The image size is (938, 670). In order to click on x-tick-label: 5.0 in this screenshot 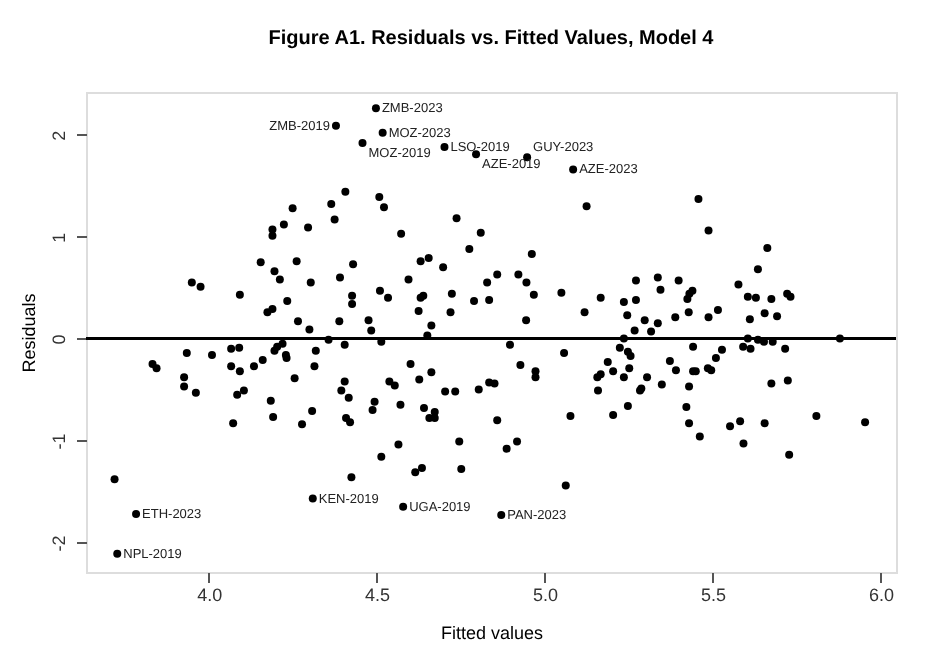, I will do `click(546, 595)`.